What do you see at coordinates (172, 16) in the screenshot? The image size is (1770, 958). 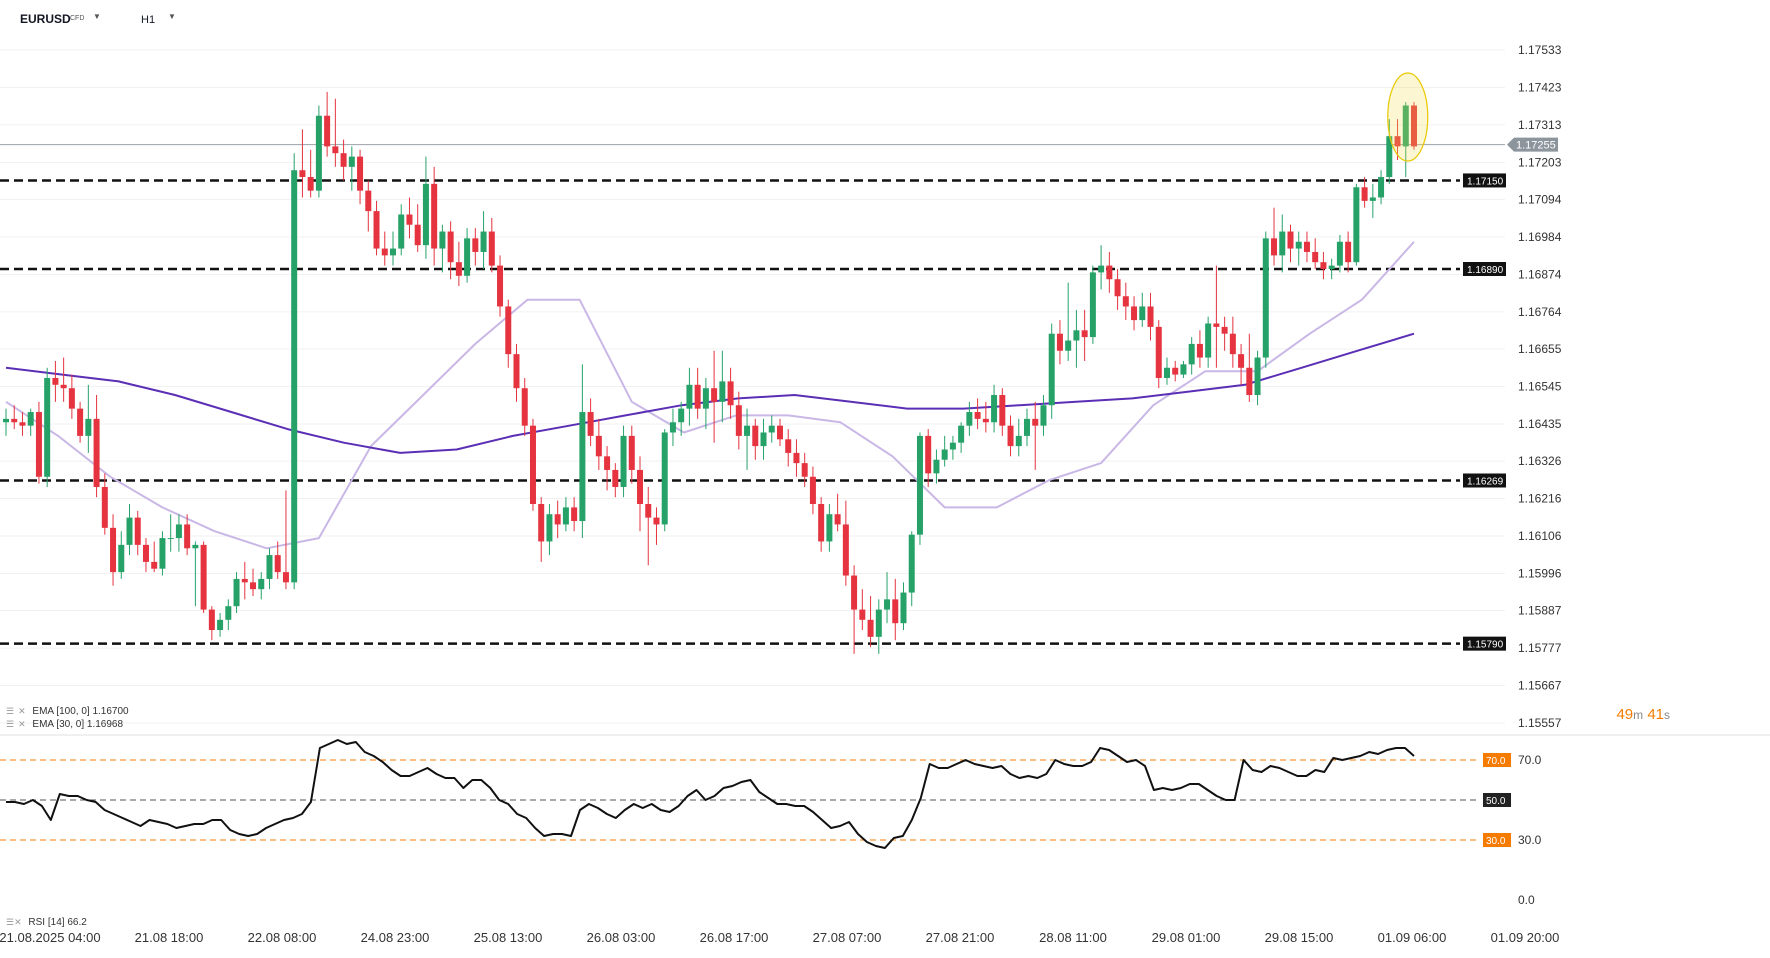 I see `timeframe-dropdown-icon: ▼` at bounding box center [172, 16].